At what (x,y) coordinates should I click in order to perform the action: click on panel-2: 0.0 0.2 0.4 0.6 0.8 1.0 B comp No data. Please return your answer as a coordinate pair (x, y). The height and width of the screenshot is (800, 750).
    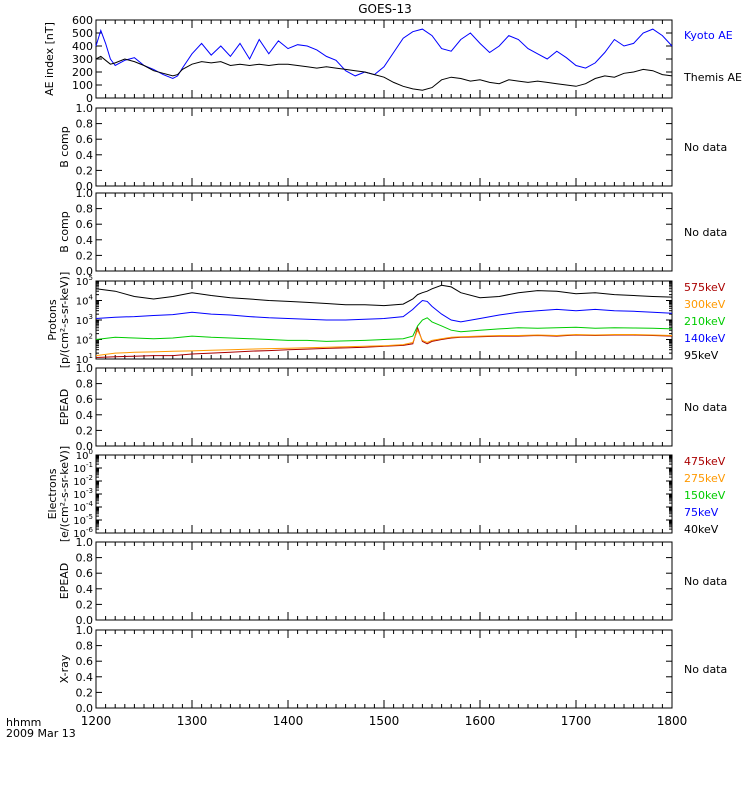
    Looking at the image, I should click on (392, 147).